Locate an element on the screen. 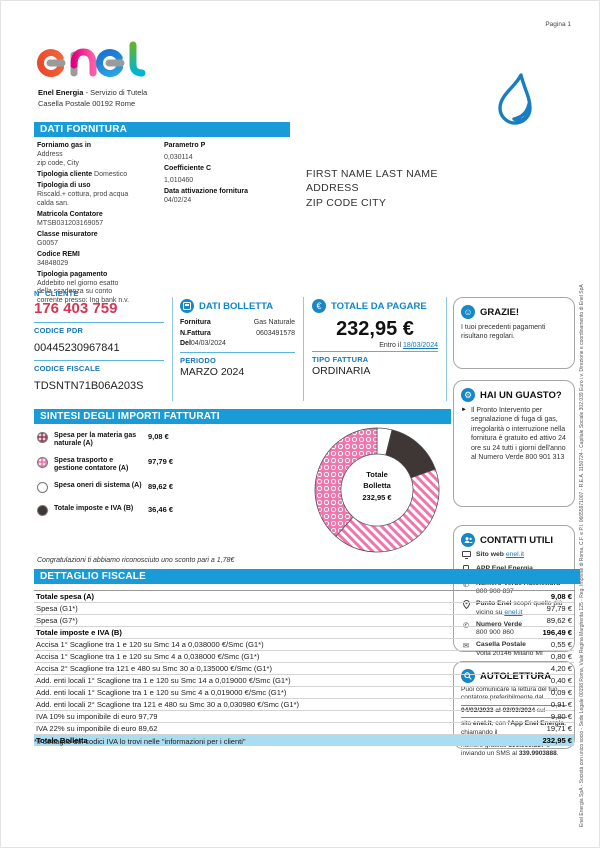 This screenshot has height=848, width=600. fiscal-row-value: 0,91 € is located at coordinates (561, 704).